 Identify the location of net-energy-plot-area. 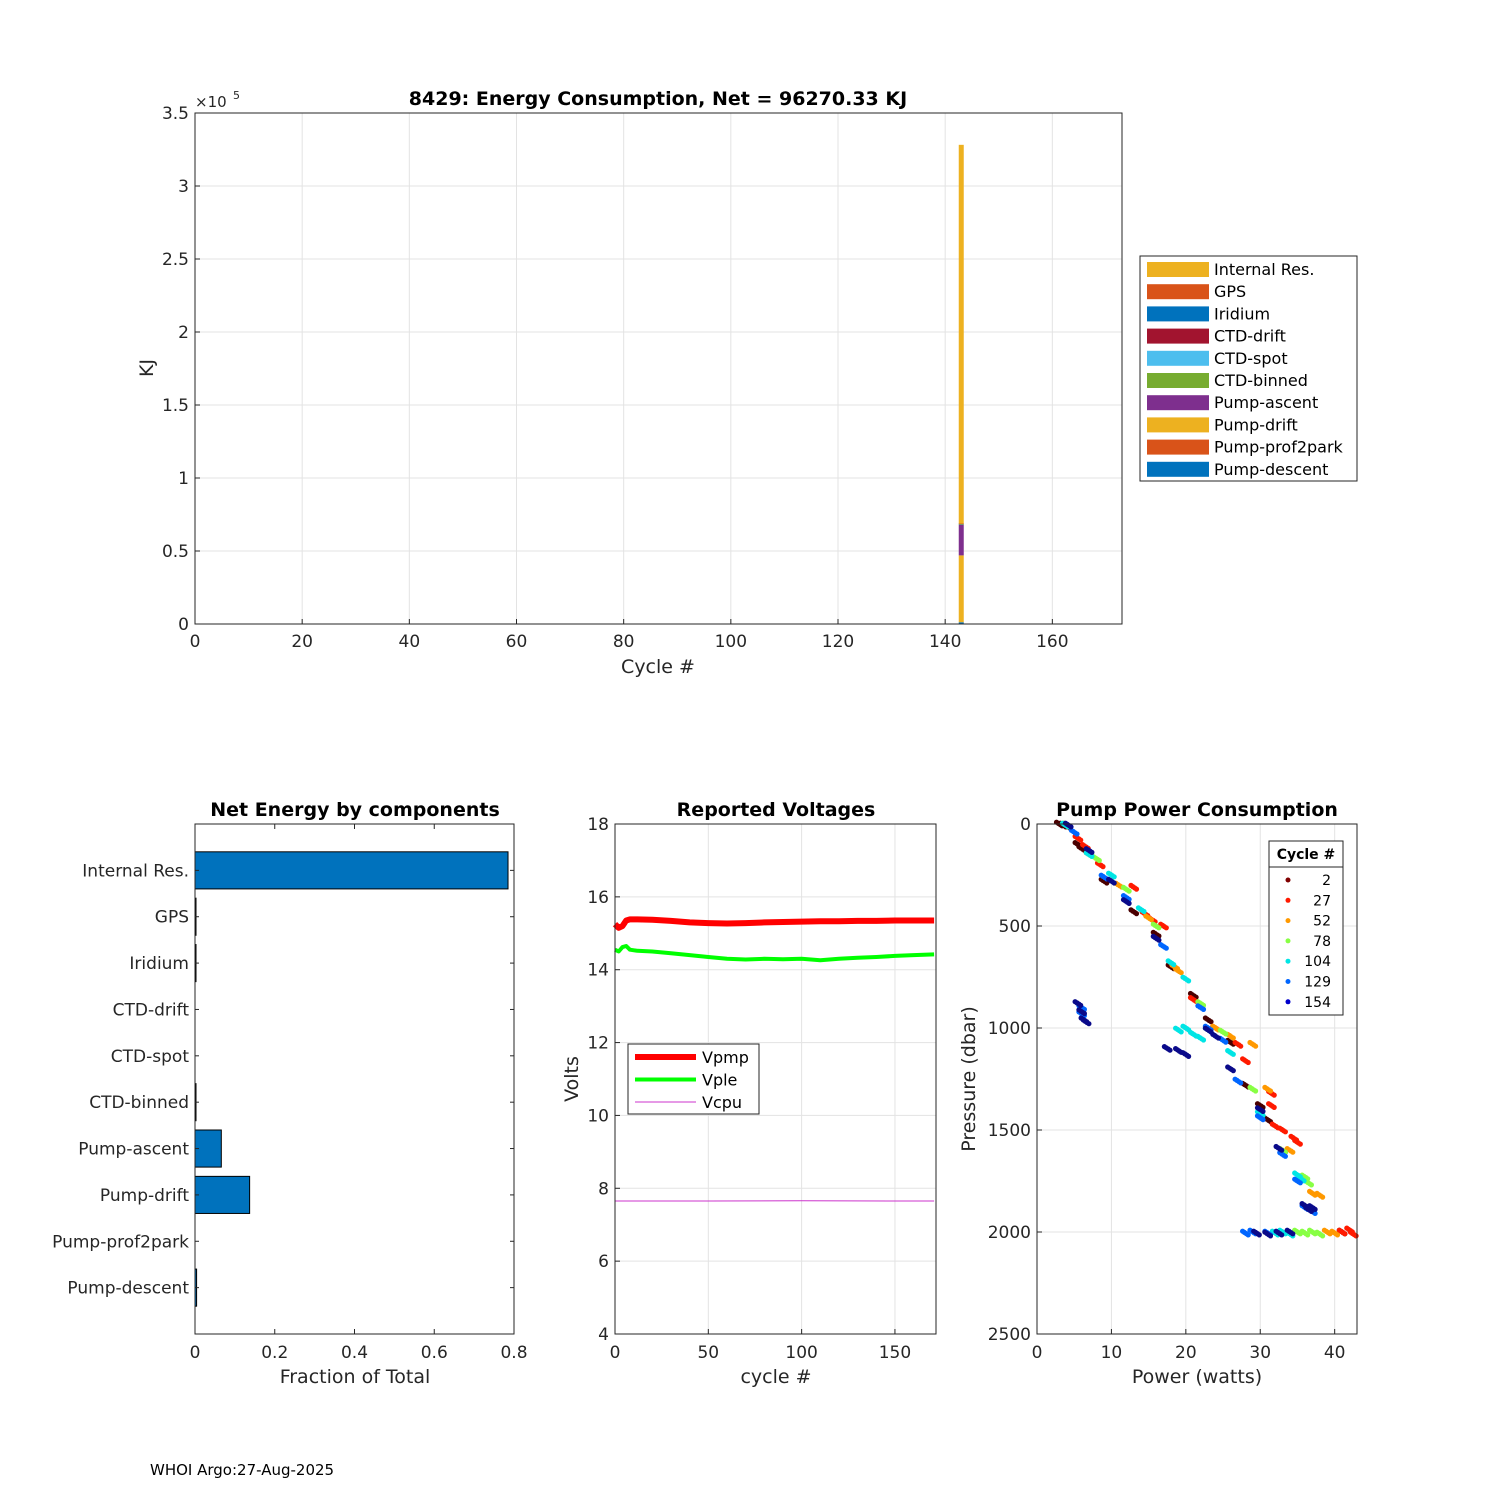
(354, 1079).